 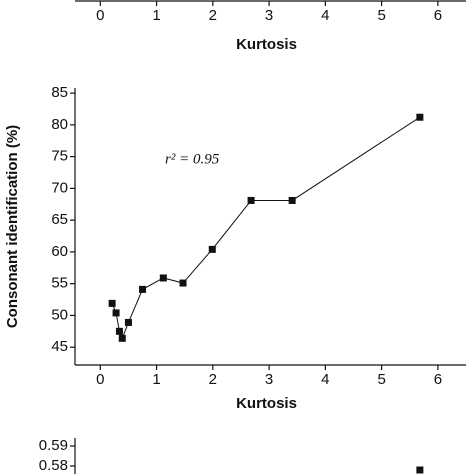 What do you see at coordinates (59, 283) in the screenshot?
I see `y-tick-label: 55` at bounding box center [59, 283].